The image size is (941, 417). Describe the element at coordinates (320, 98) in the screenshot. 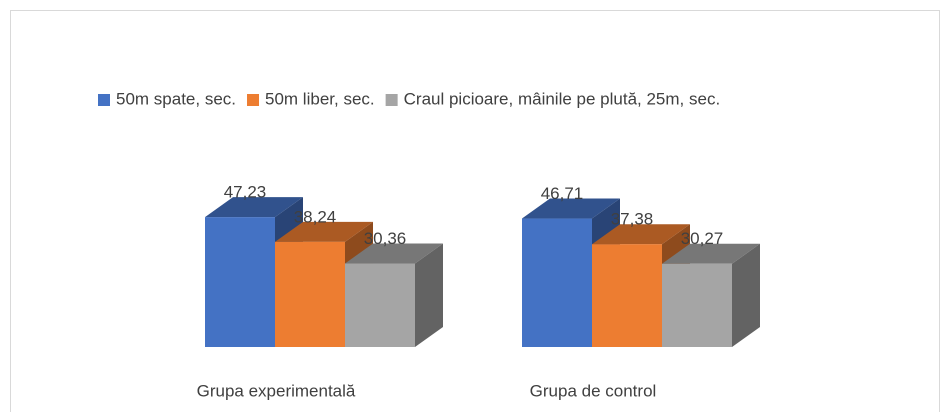

I see `legend-label: 50m liber, sec.` at that location.